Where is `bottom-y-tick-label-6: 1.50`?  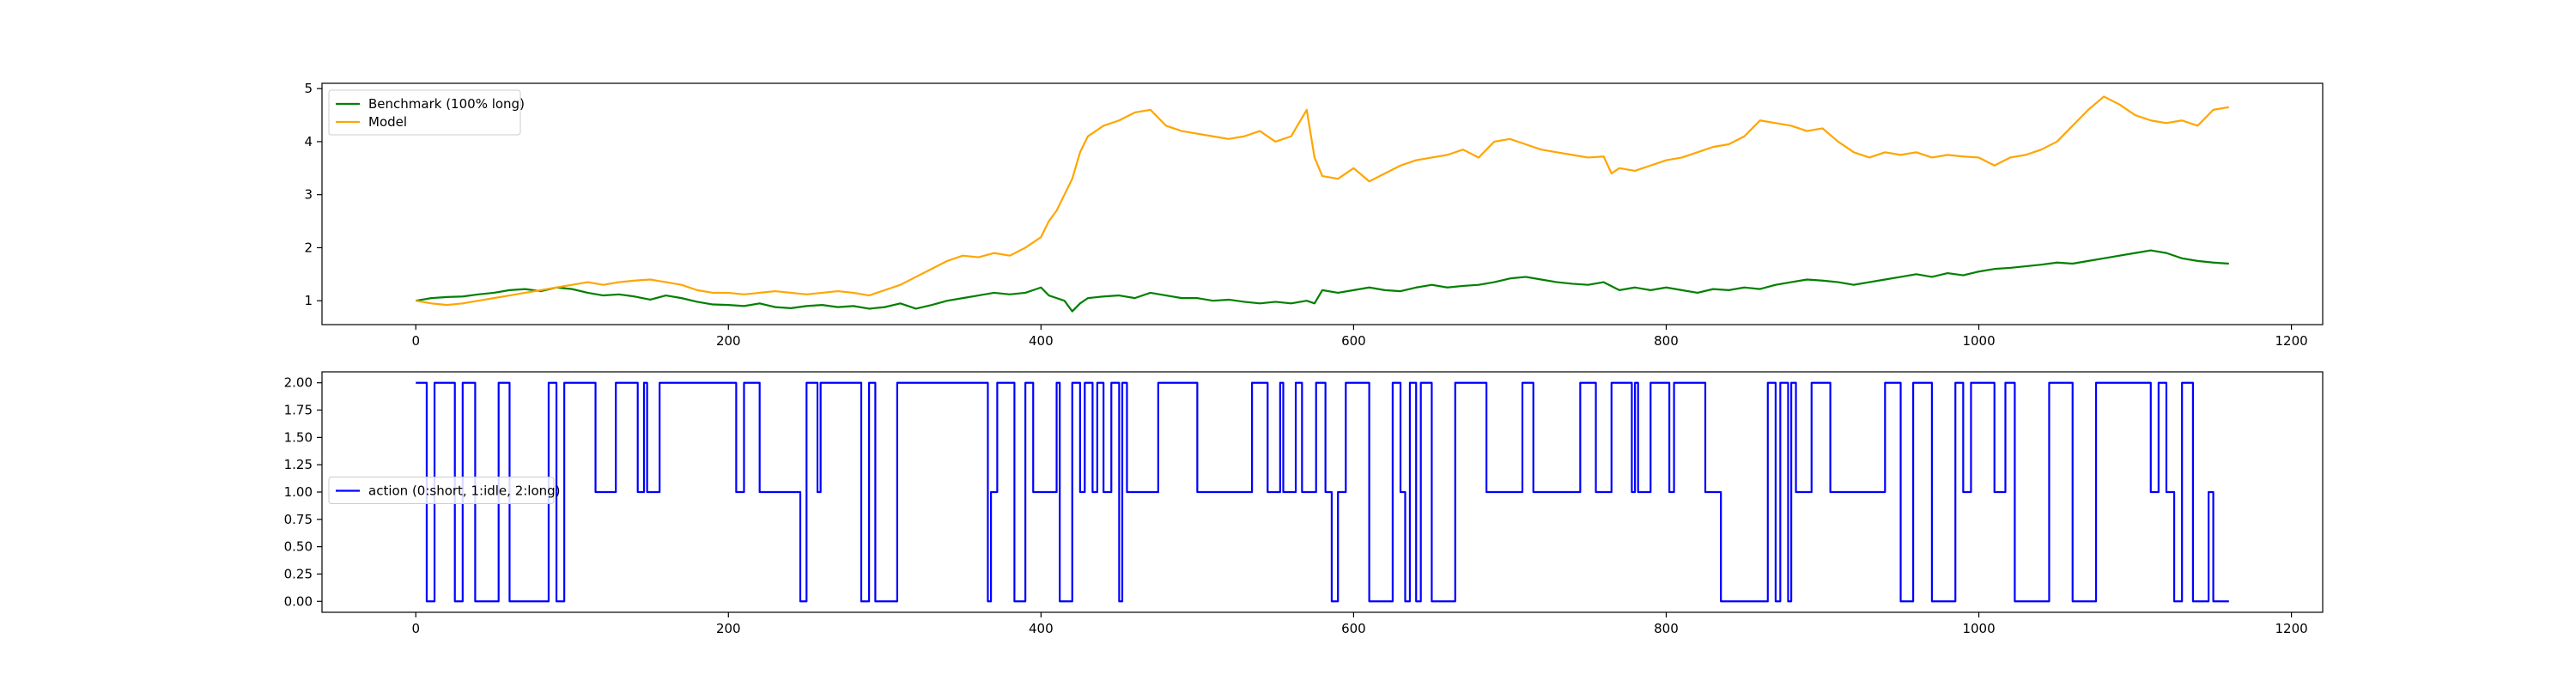 bottom-y-tick-label-6: 1.50 is located at coordinates (298, 437).